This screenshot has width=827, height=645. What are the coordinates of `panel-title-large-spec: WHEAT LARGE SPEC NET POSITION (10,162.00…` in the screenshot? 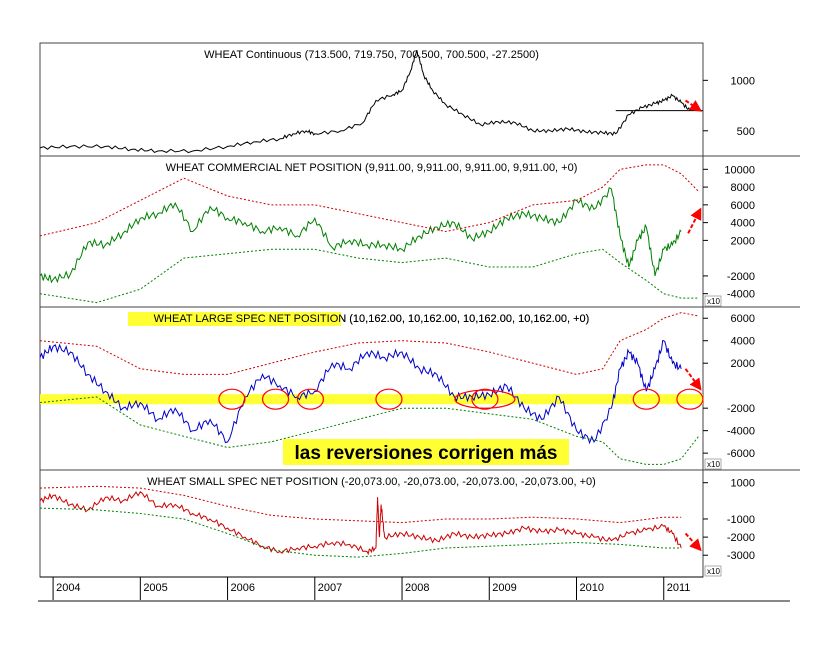 It's located at (372, 319).